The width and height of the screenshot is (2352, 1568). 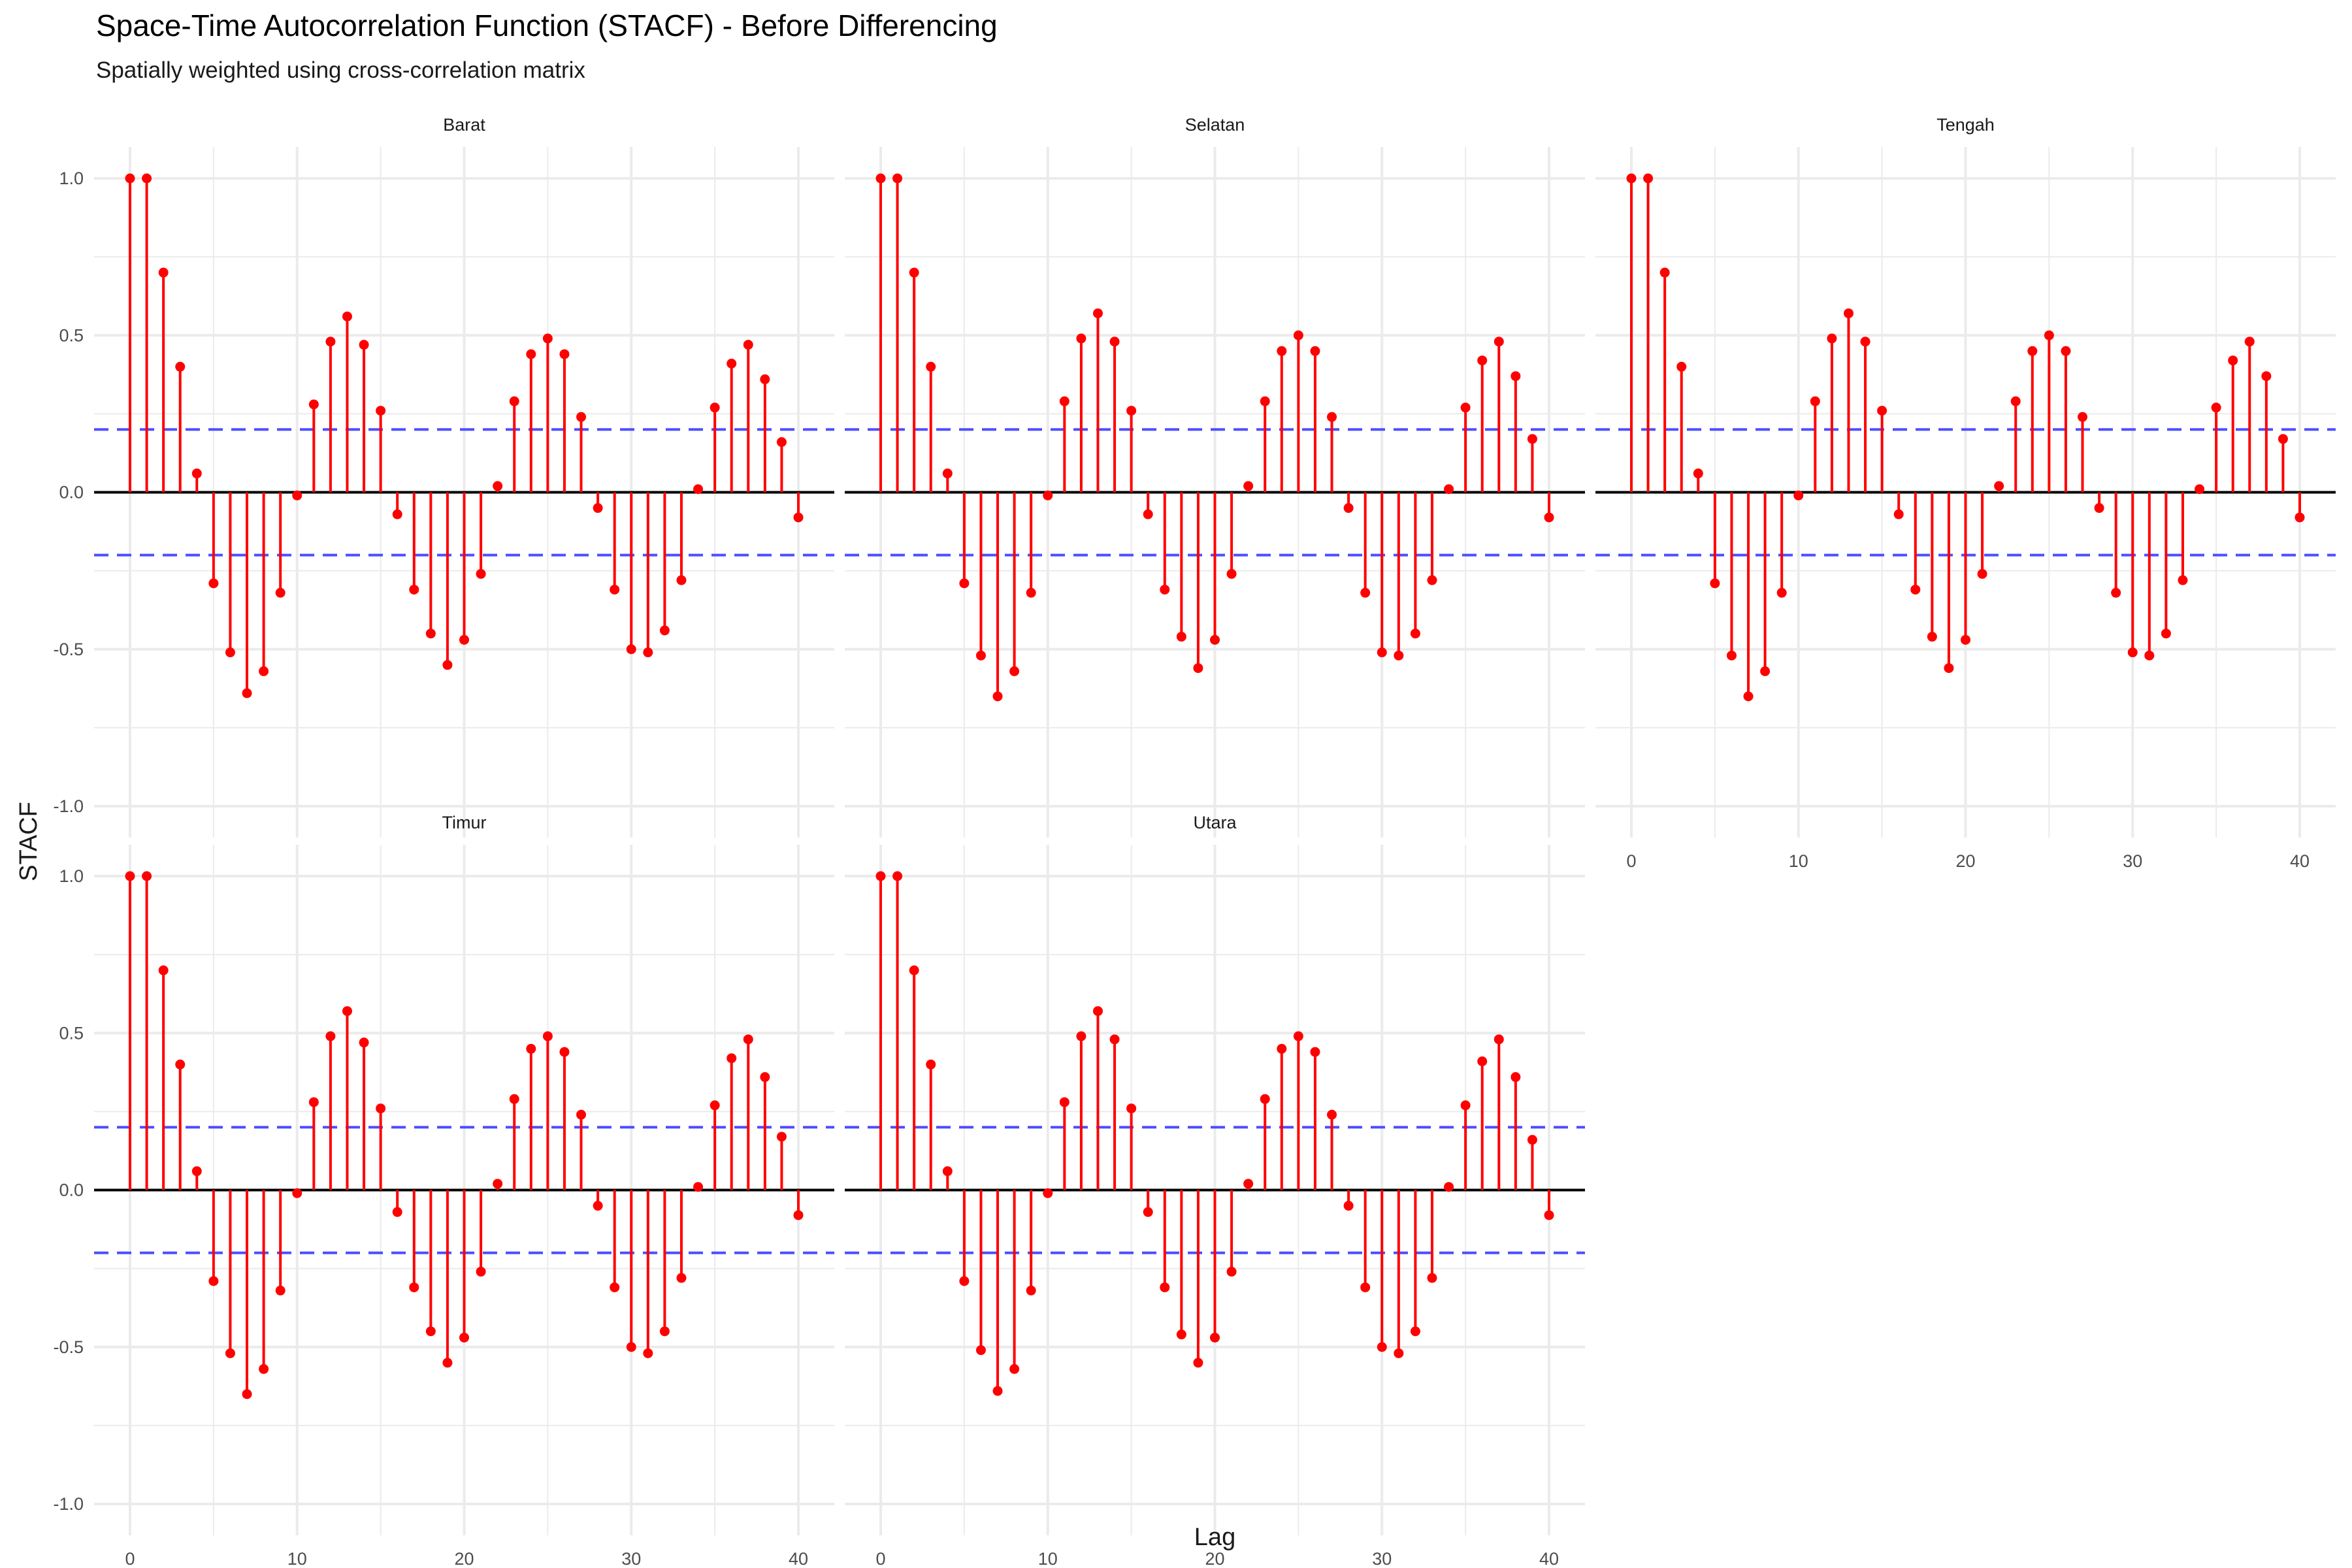 I want to click on y-tick-label: 1.0, so click(x=71, y=876).